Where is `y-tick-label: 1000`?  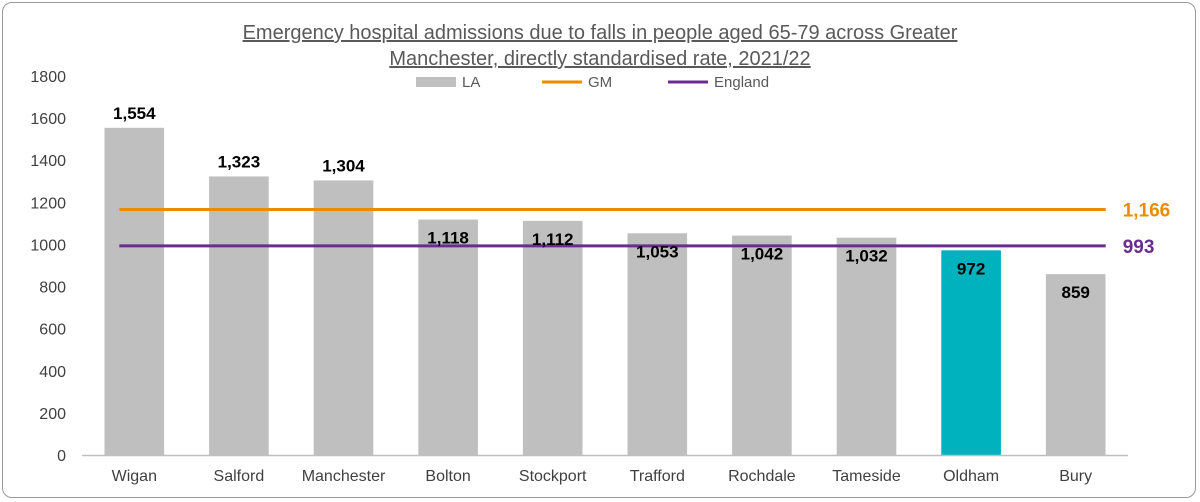
y-tick-label: 1000 is located at coordinates (48, 245).